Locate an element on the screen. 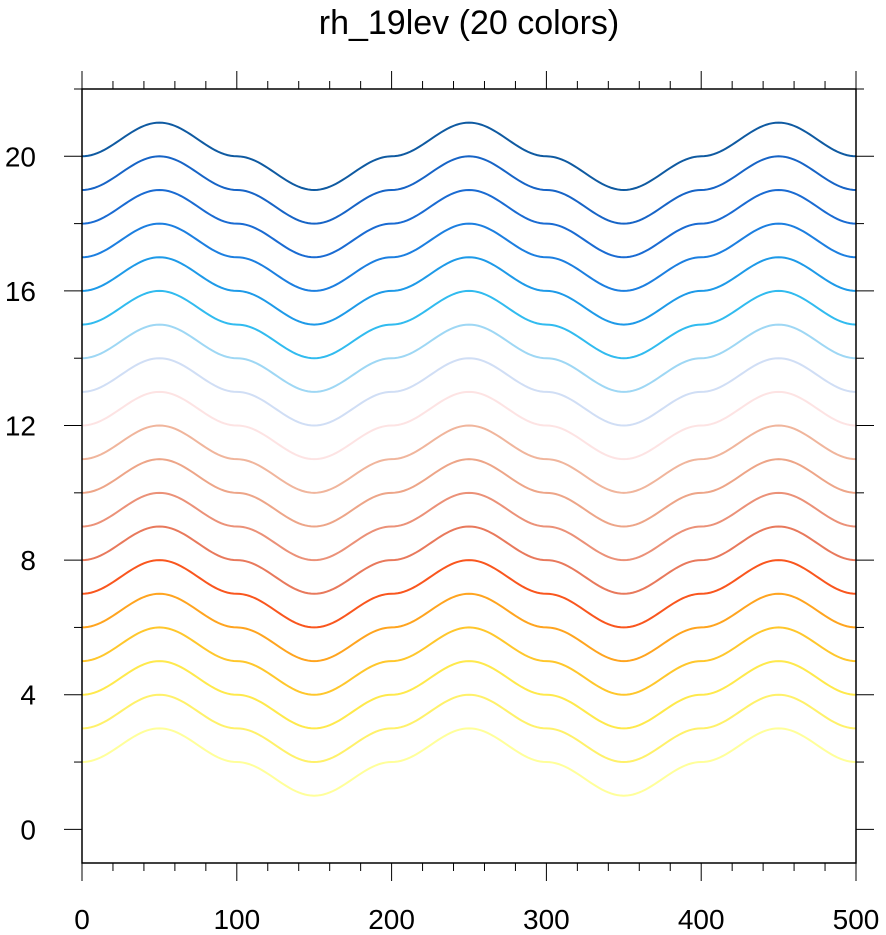 The height and width of the screenshot is (935, 886). x-tick-label: 200 is located at coordinates (391, 919).